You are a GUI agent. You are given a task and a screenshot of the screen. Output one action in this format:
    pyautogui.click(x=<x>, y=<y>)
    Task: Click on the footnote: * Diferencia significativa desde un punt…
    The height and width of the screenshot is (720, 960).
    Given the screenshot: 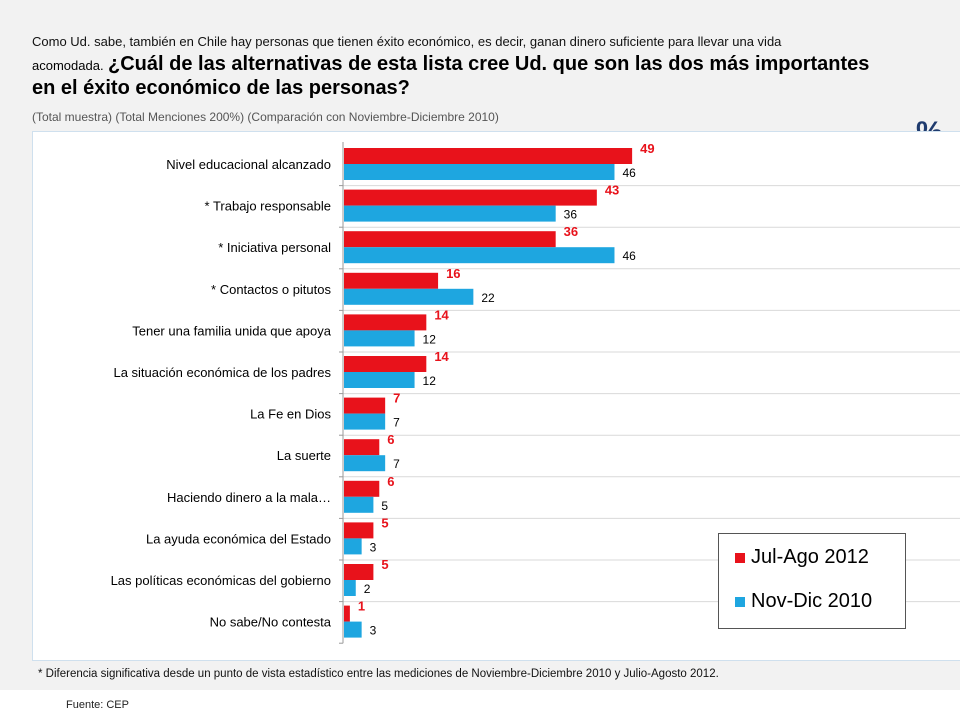 What is the action you would take?
    pyautogui.click(x=378, y=674)
    